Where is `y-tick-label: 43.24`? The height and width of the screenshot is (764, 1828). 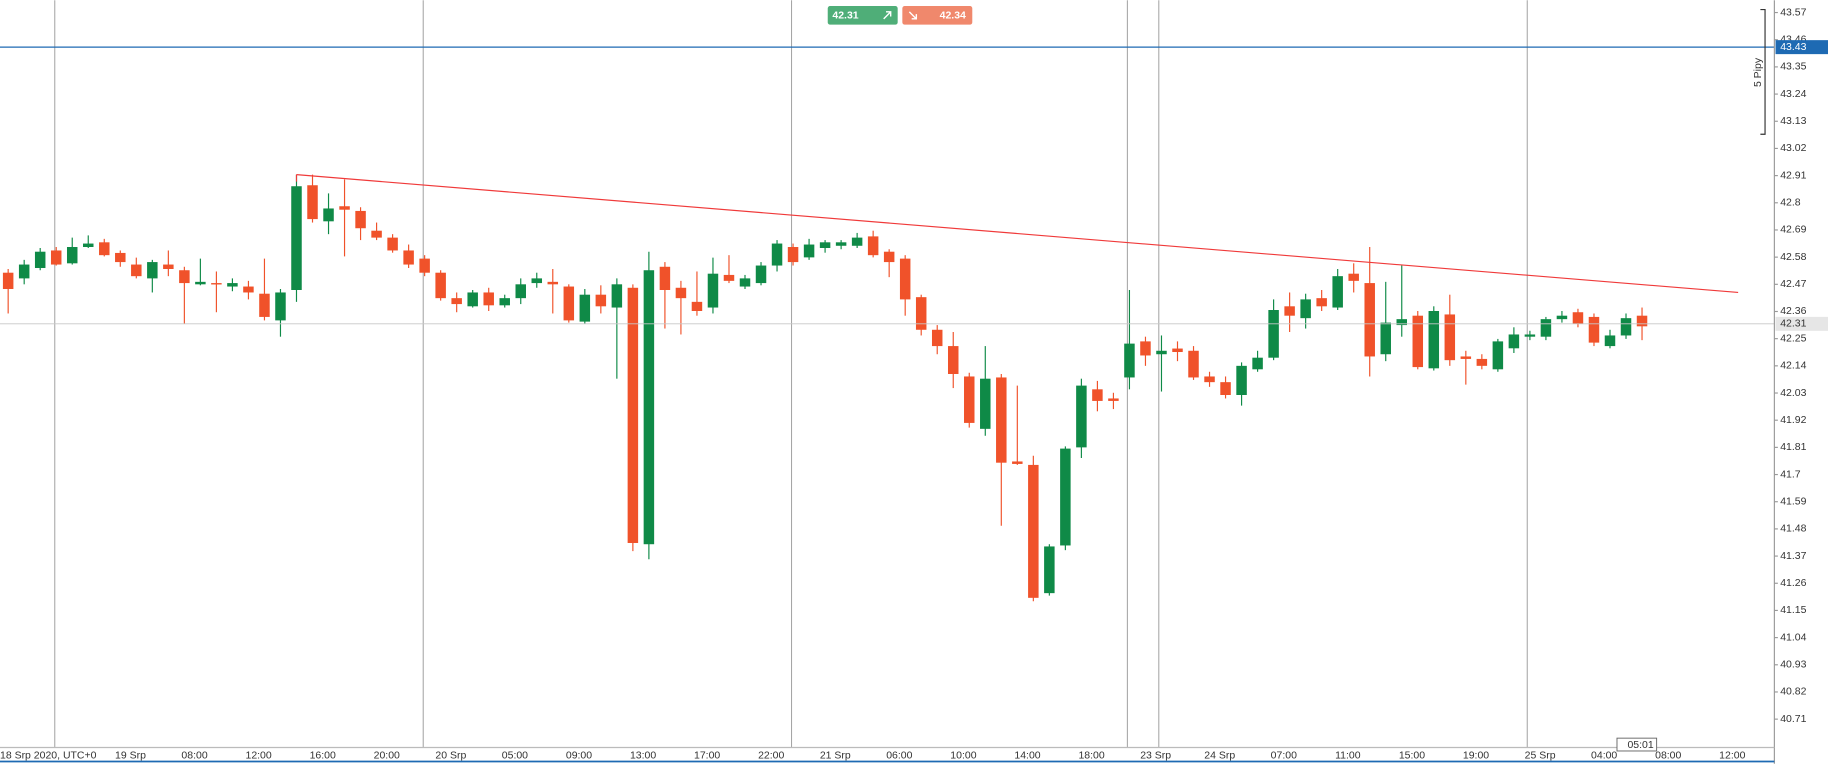 y-tick-label: 43.24 is located at coordinates (1793, 94).